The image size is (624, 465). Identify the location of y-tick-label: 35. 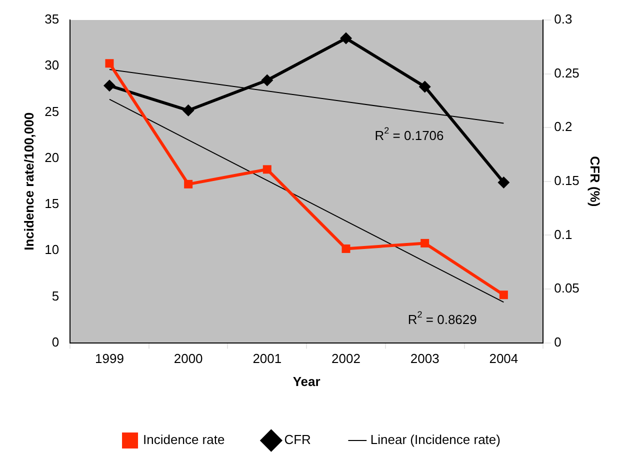
(52, 19).